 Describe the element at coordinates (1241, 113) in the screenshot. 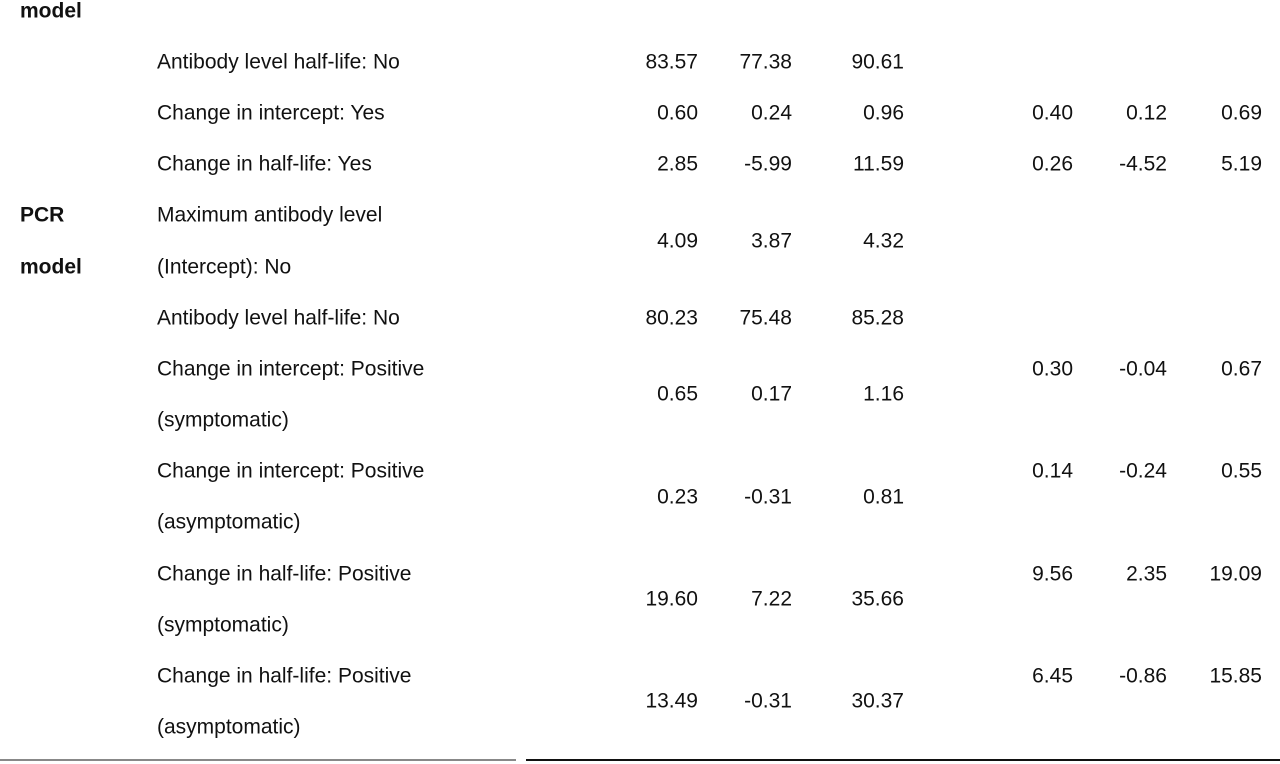

I see `cell-value: 0.69` at that location.